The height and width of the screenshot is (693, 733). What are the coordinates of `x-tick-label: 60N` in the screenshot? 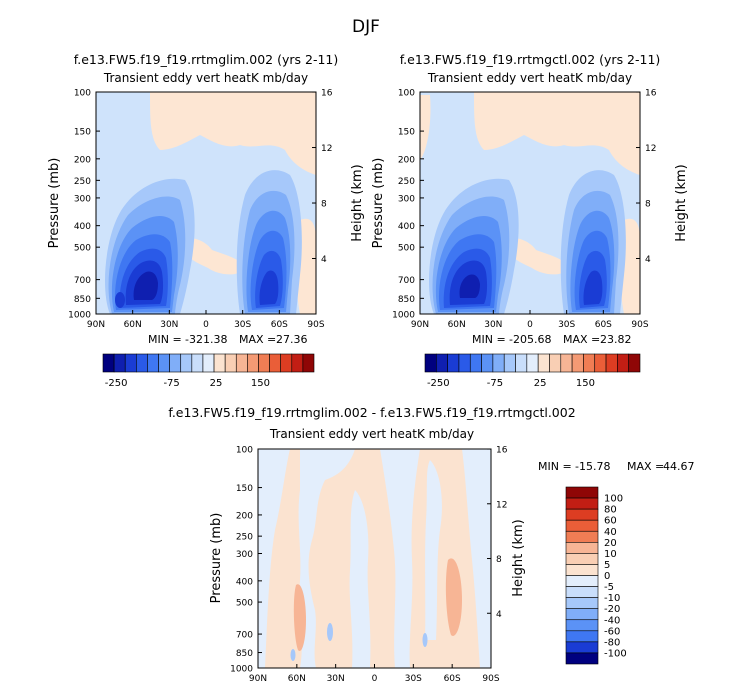 It's located at (457, 325).